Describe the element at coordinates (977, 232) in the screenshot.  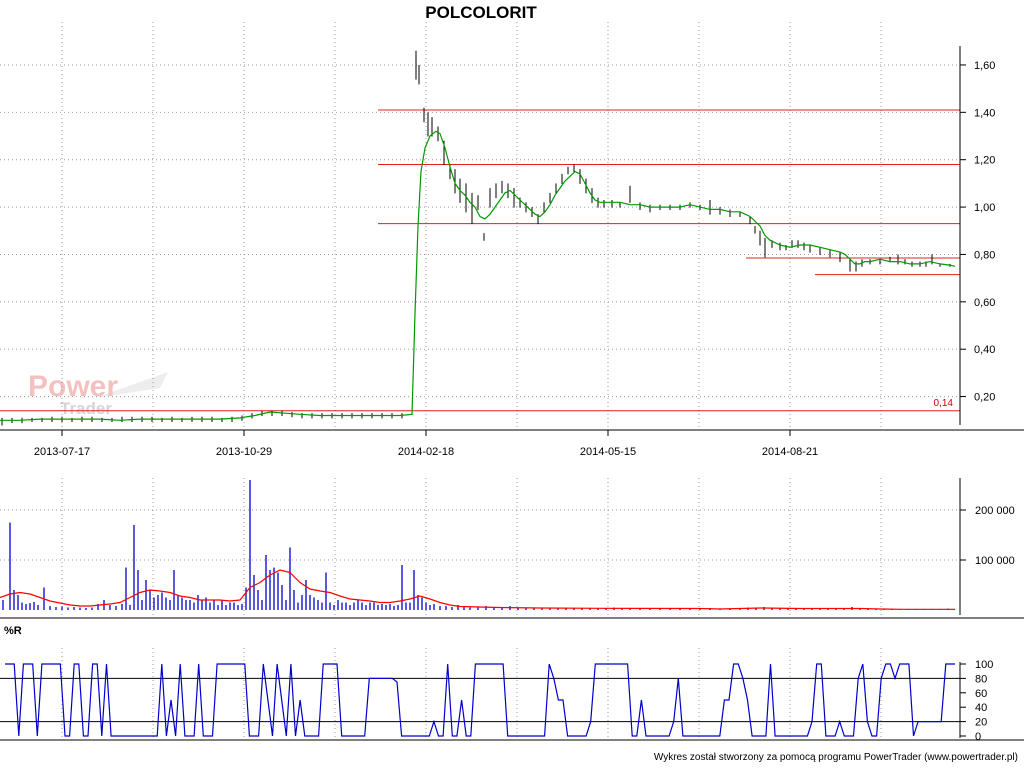
I see `price-y-axis-ticks: 0,20 0,40 0,60 0,80 1,00 1,20 1,40 1,60` at that location.